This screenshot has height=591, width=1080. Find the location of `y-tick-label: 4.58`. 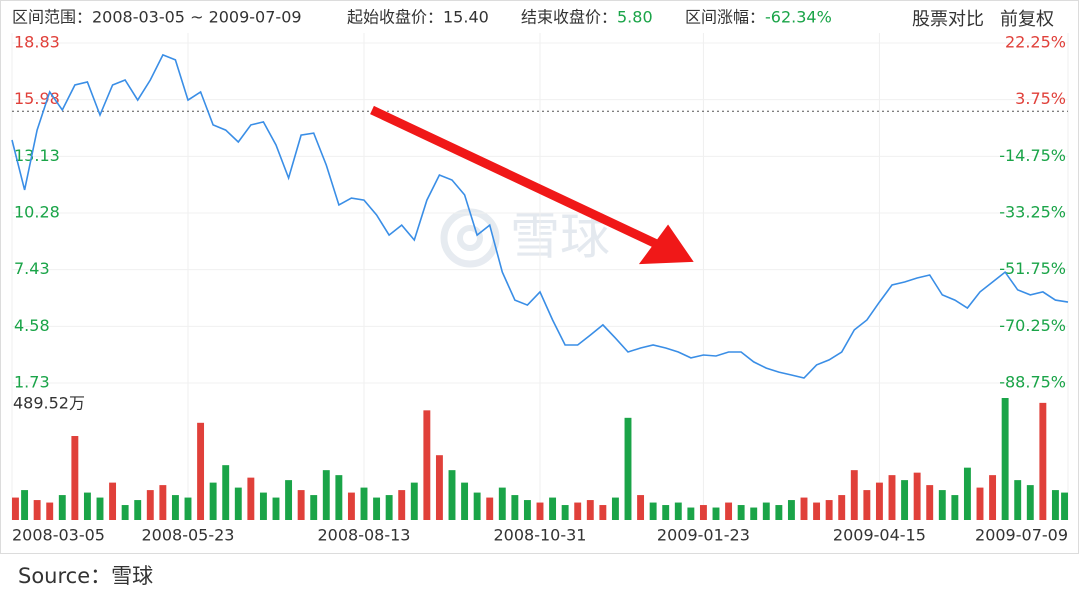

y-tick-label: 4.58 is located at coordinates (32, 325).